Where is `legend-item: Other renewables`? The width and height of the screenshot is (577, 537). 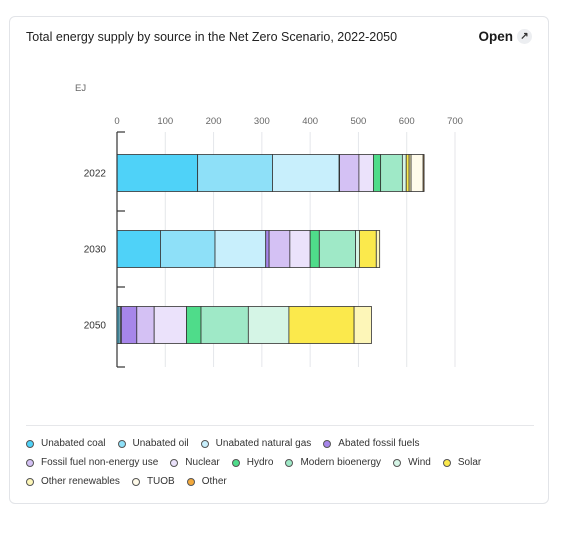 legend-item: Other renewables is located at coordinates (73, 481).